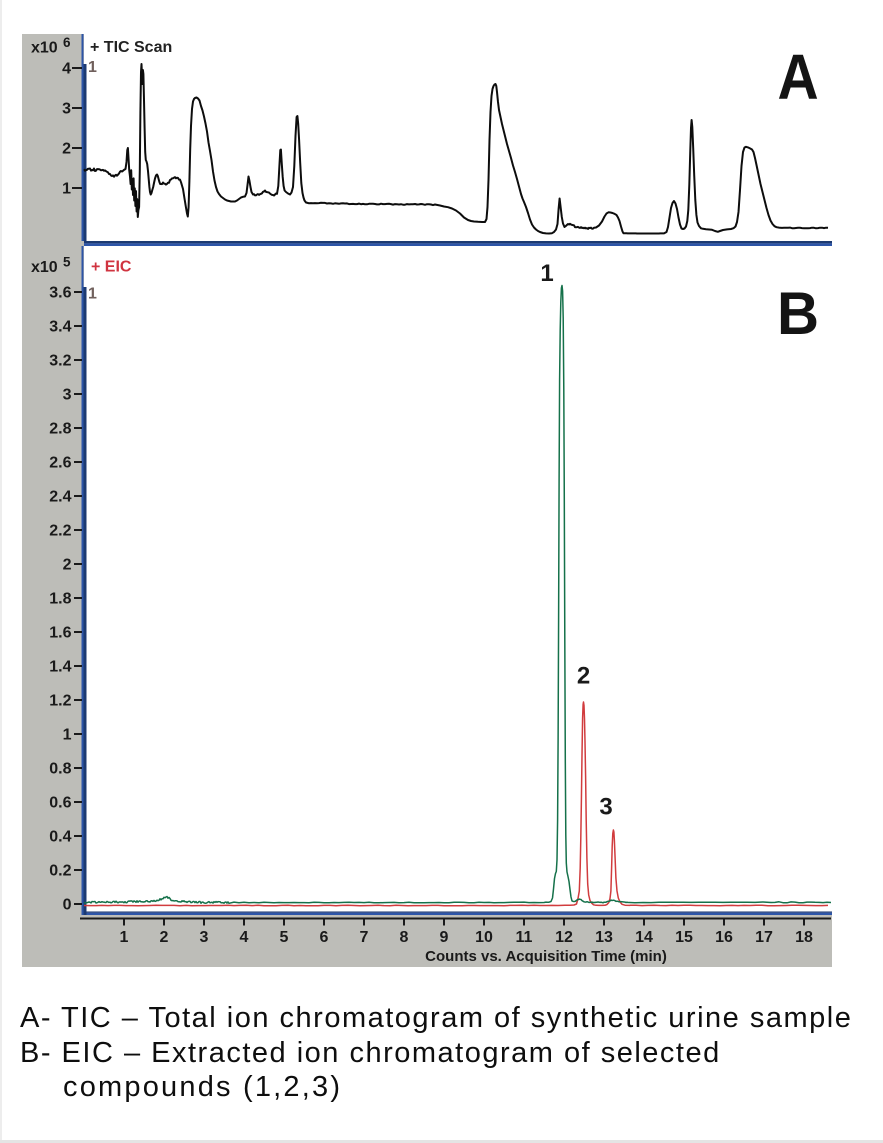 This screenshot has height=1143, width=883. What do you see at coordinates (798, 77) in the screenshot?
I see `svg-text: A` at bounding box center [798, 77].